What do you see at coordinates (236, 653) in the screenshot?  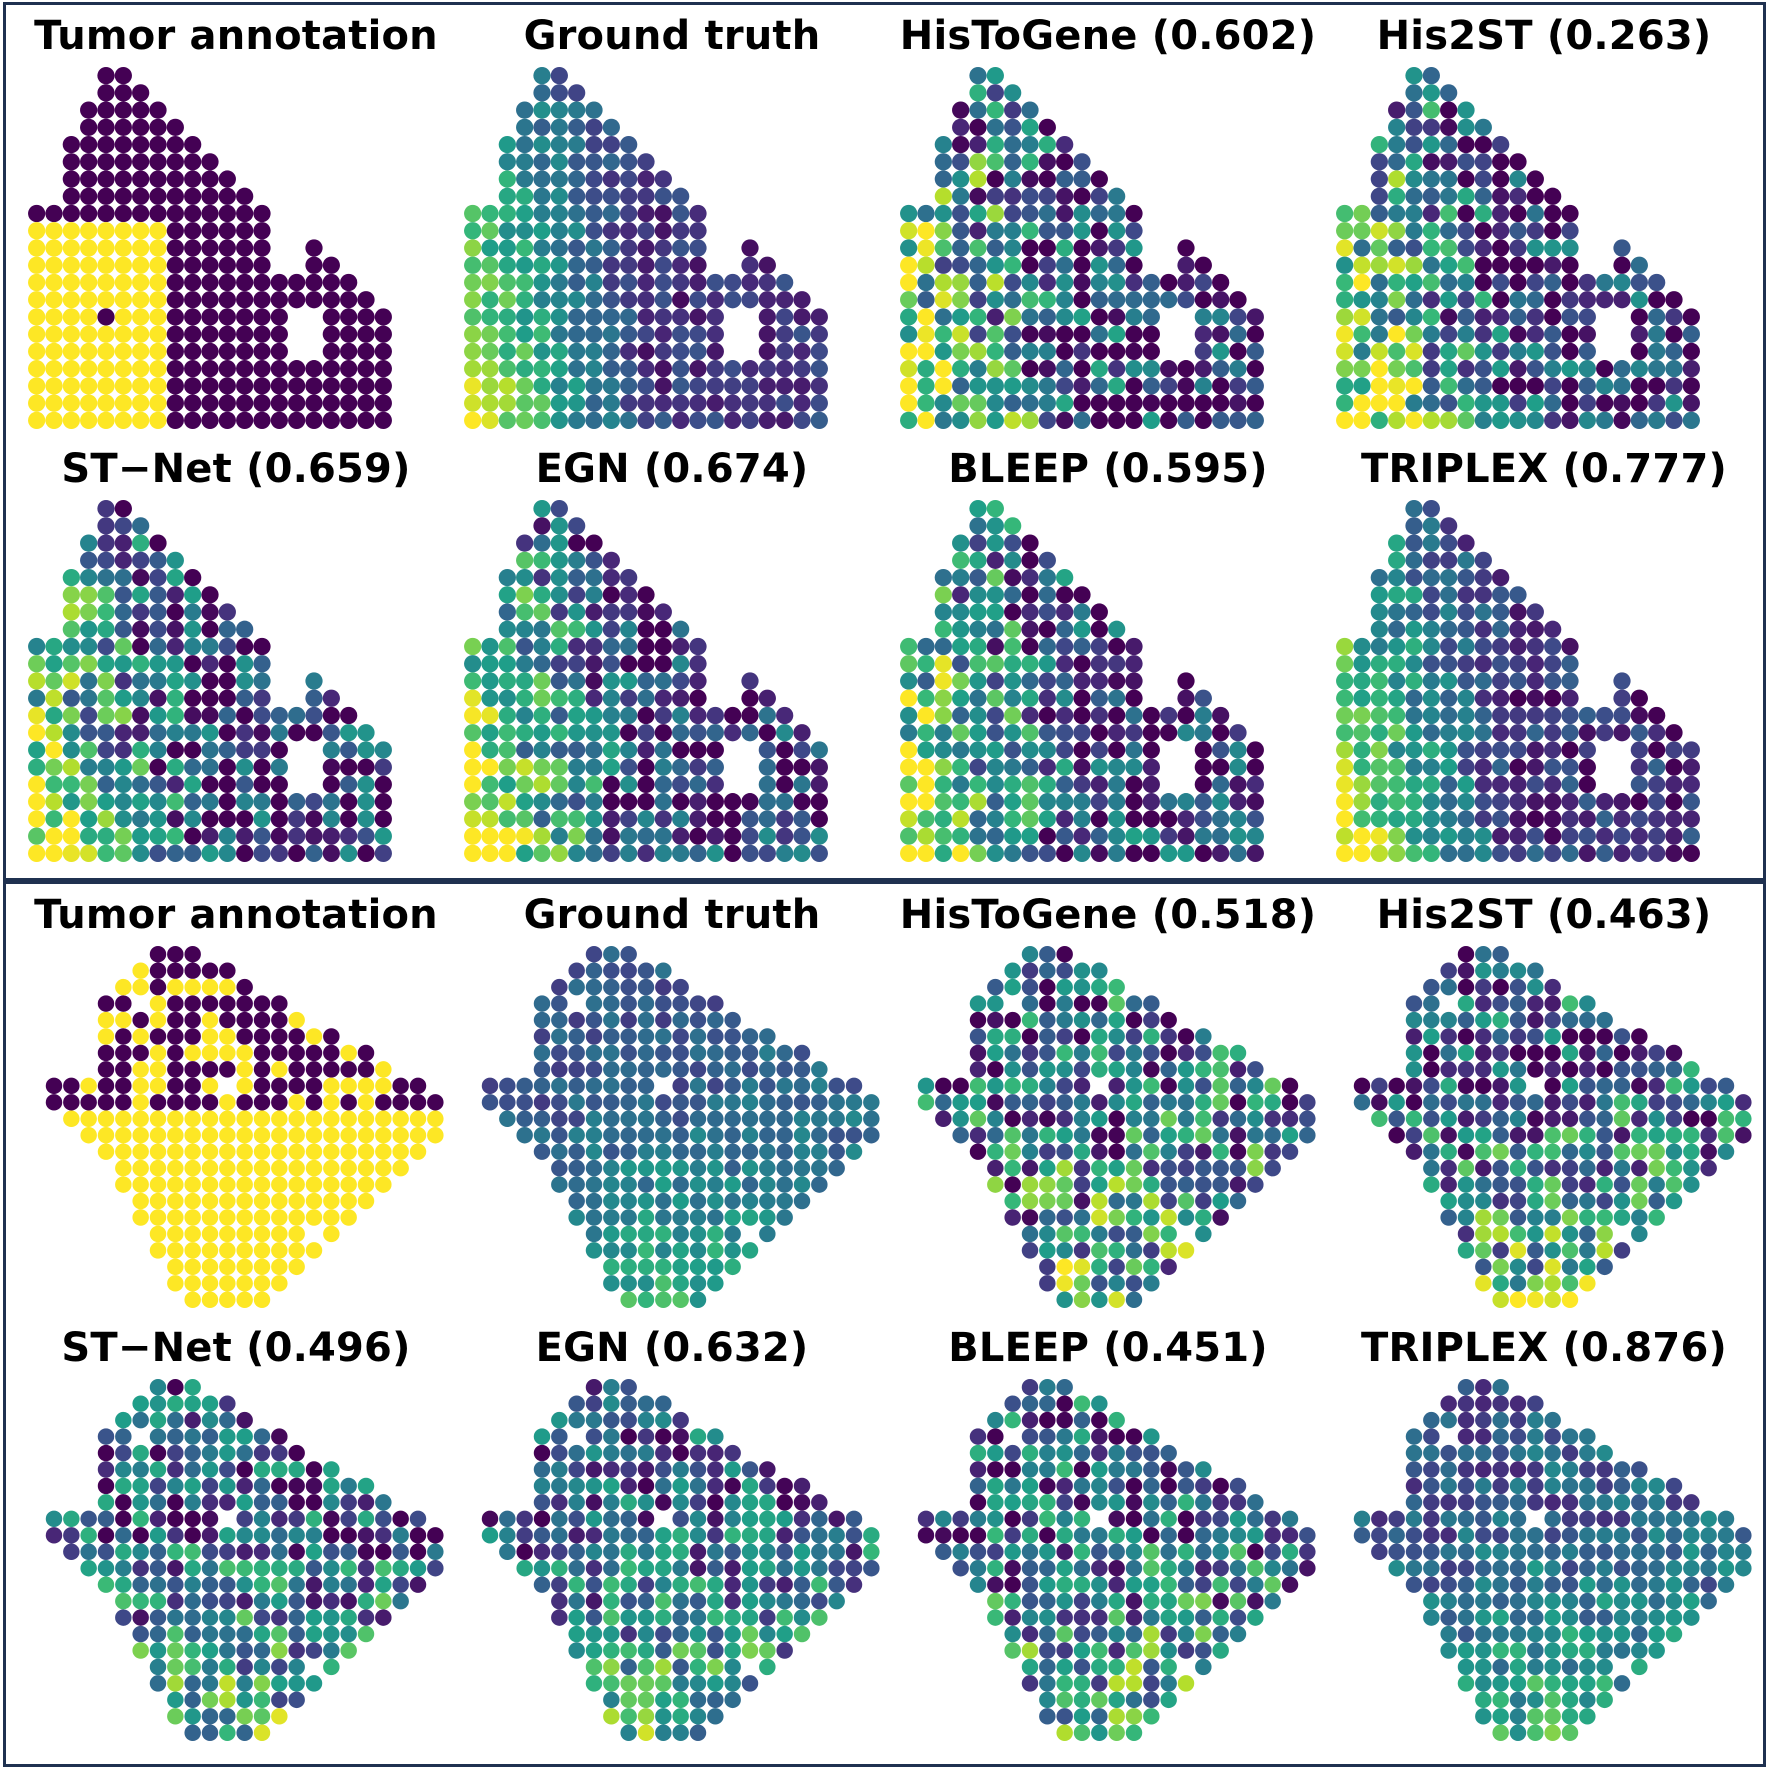 I see `panel-st-net: ST−Net (0.659)` at bounding box center [236, 653].